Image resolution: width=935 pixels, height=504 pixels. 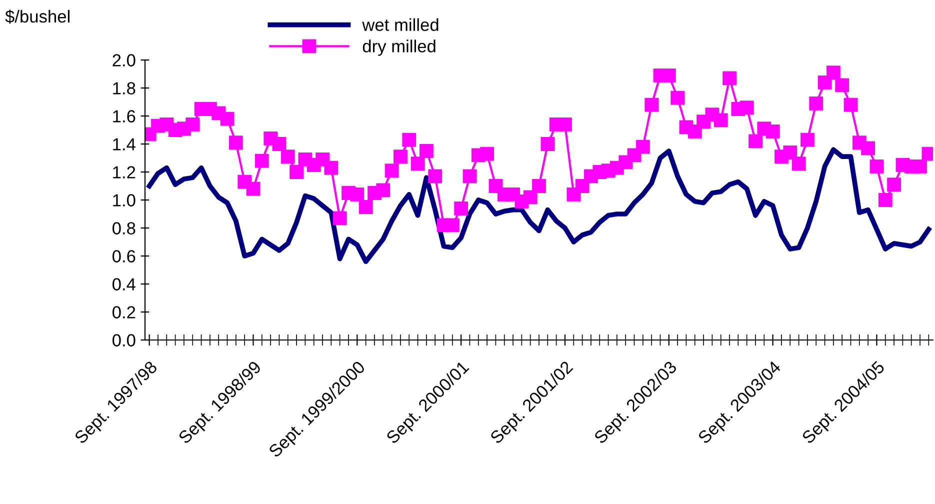 I want to click on y-tick-label: 1.6, so click(x=124, y=116).